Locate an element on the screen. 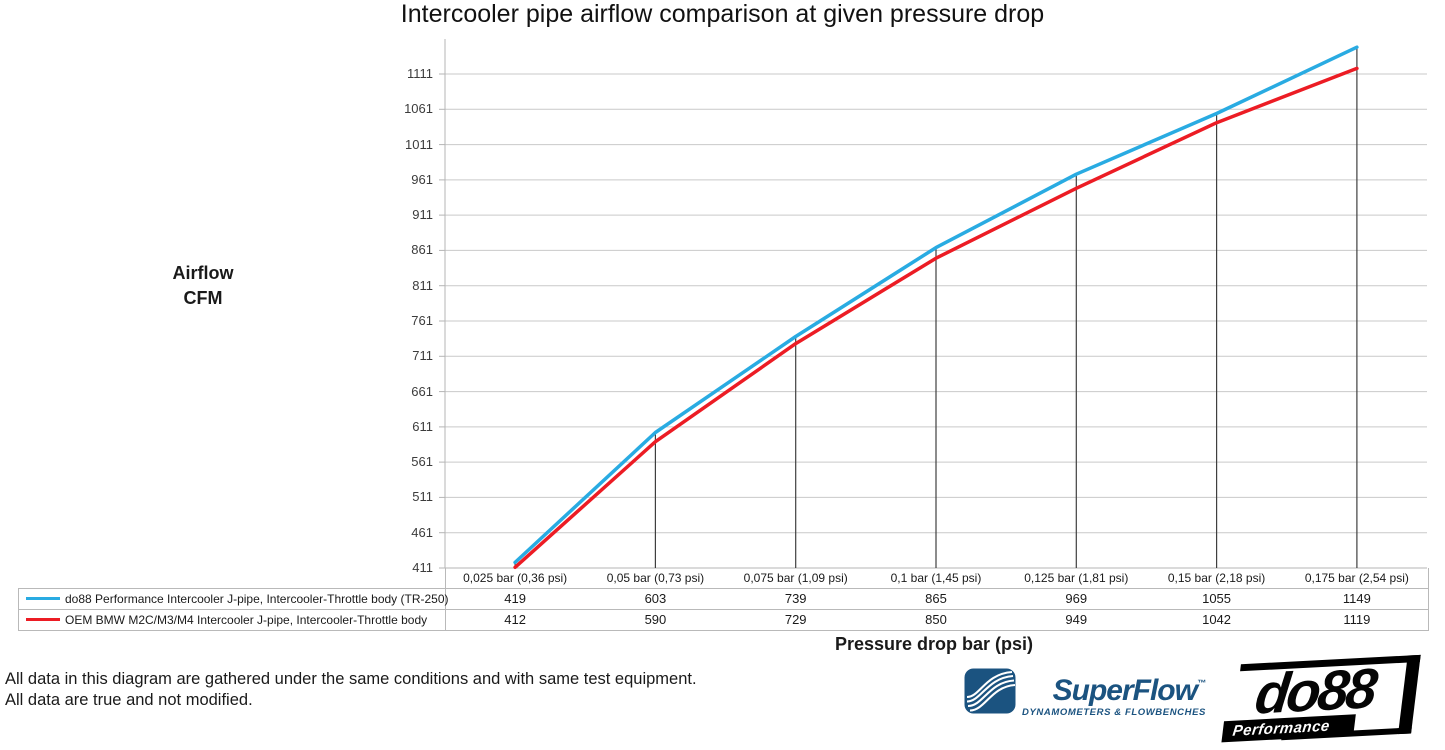 This screenshot has width=1445, height=750. y-tick-label: 761 is located at coordinates (422, 320).